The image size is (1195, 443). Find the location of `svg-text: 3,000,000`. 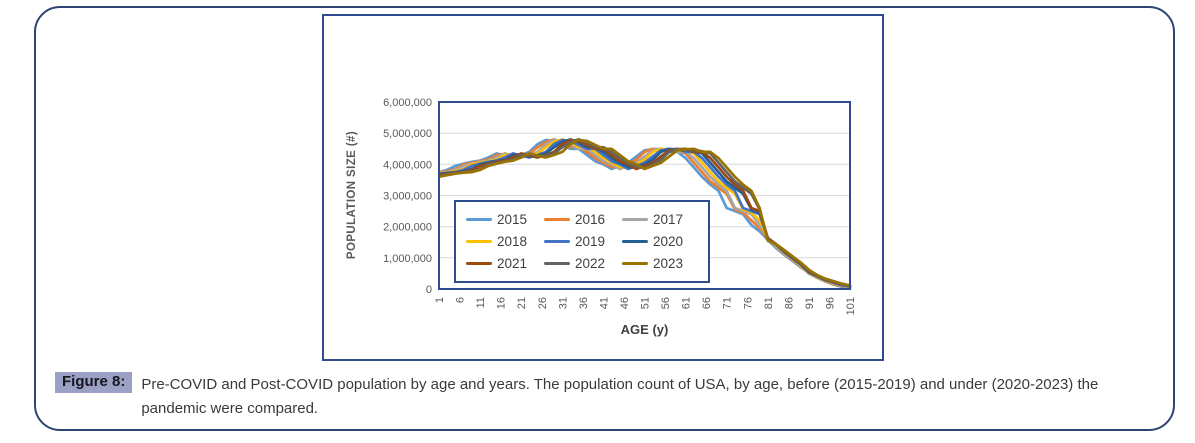

svg-text: 3,000,000 is located at coordinates (407, 197).